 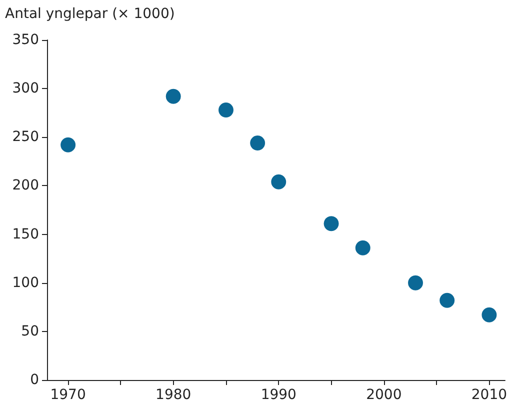 I want to click on y-tick-label: 200, so click(x=25, y=186).